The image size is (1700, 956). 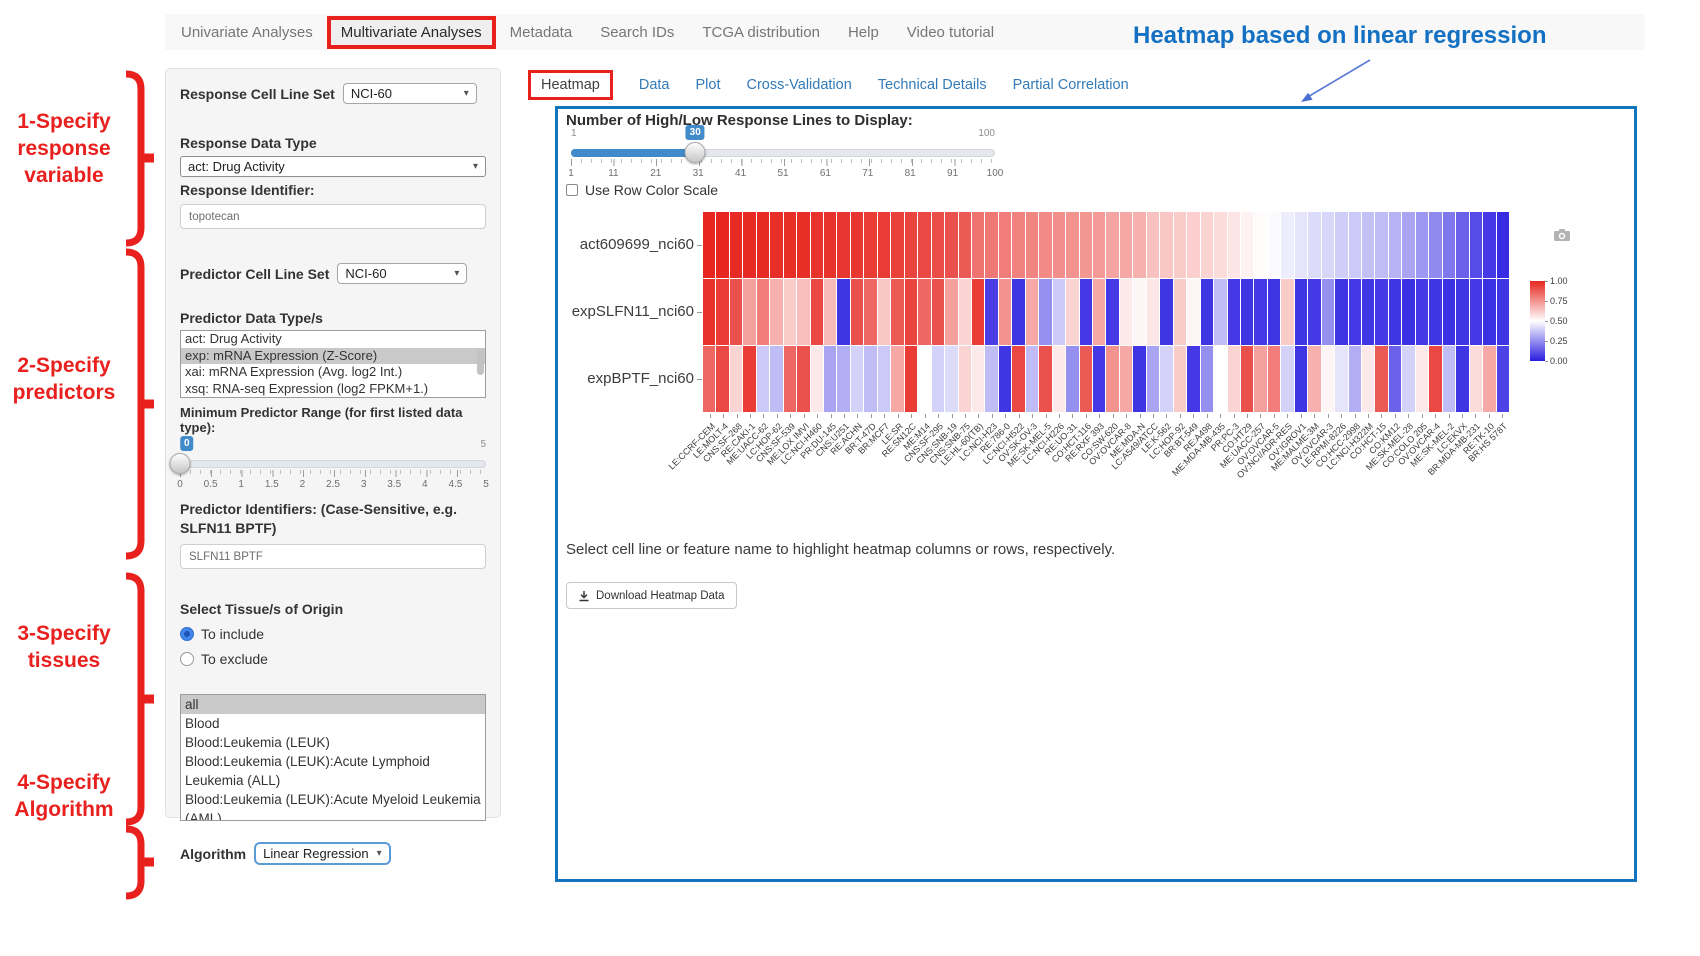 What do you see at coordinates (570, 85) in the screenshot?
I see `tab-heatmap: Heatmap` at bounding box center [570, 85].